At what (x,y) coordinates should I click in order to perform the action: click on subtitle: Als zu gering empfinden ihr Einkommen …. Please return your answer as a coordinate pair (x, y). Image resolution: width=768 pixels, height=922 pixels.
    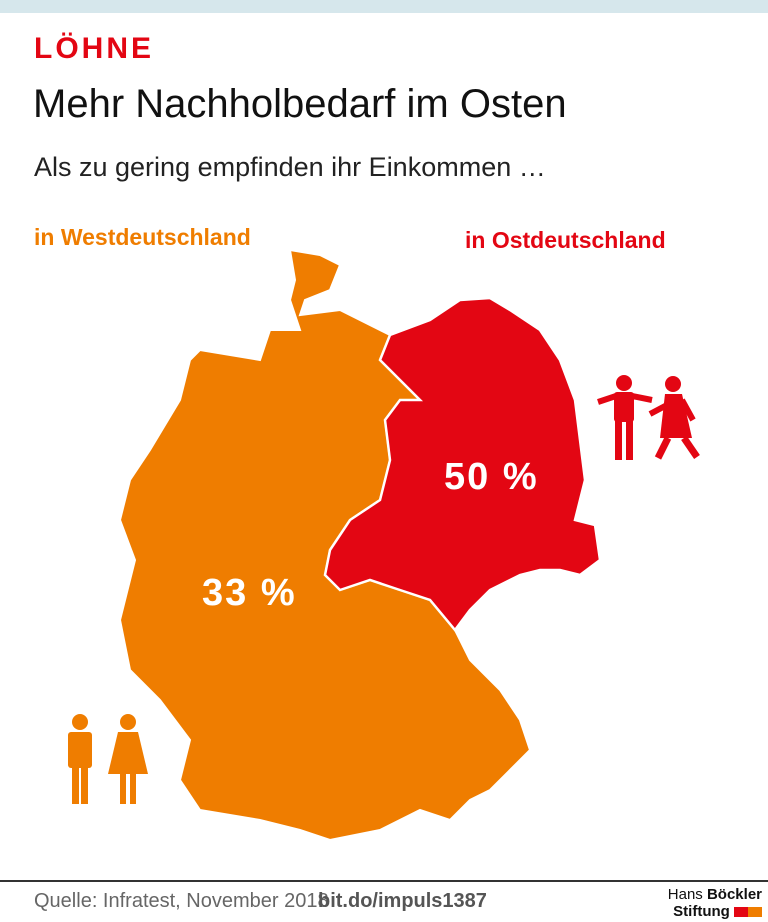
    Looking at the image, I should click on (290, 167).